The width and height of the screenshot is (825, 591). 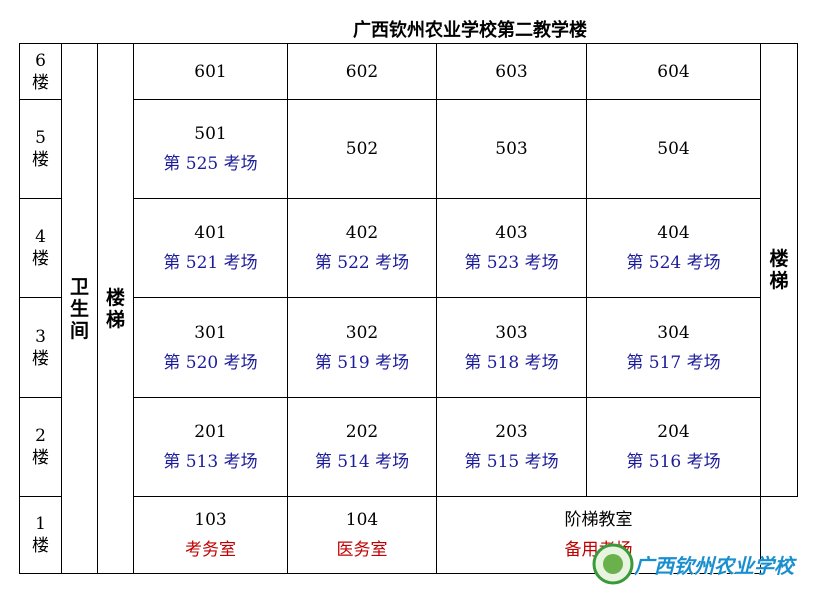 I want to click on room-cell: 104 医务室, so click(x=362, y=535).